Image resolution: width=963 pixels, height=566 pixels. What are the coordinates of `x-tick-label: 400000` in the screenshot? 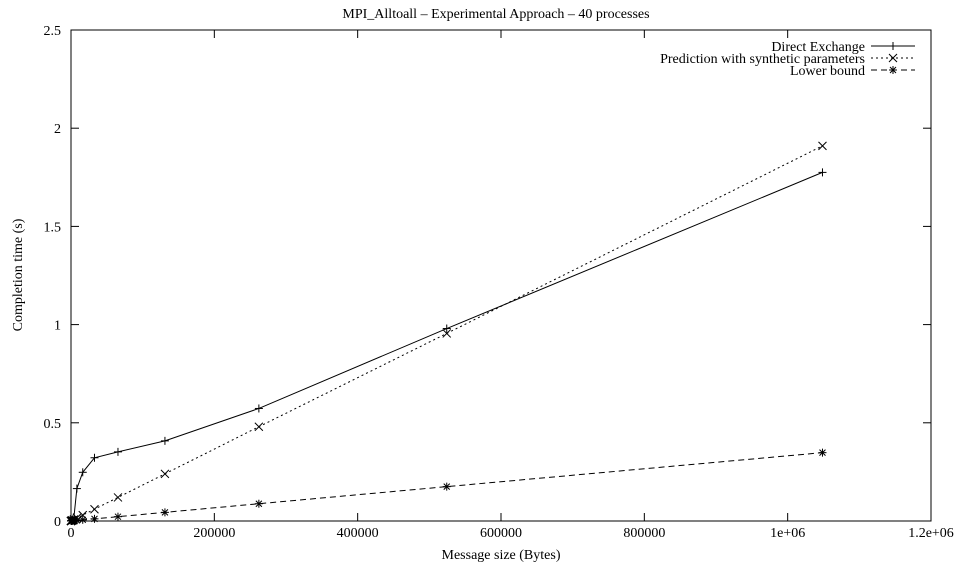 It's located at (358, 533).